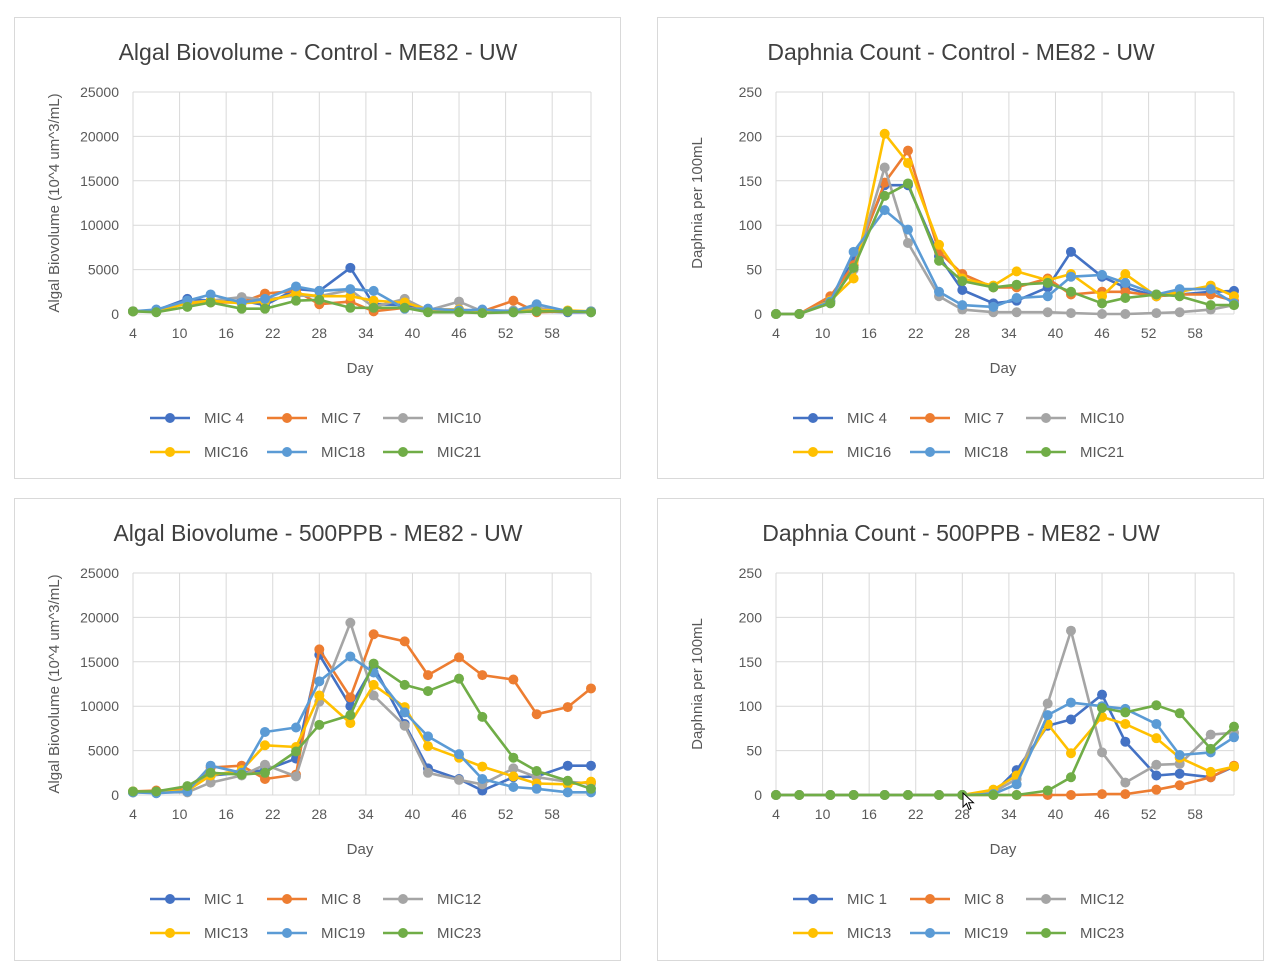 Image resolution: width=1277 pixels, height=974 pixels. Describe the element at coordinates (1149, 333) in the screenshot. I see `x-tick-label: 52` at that location.